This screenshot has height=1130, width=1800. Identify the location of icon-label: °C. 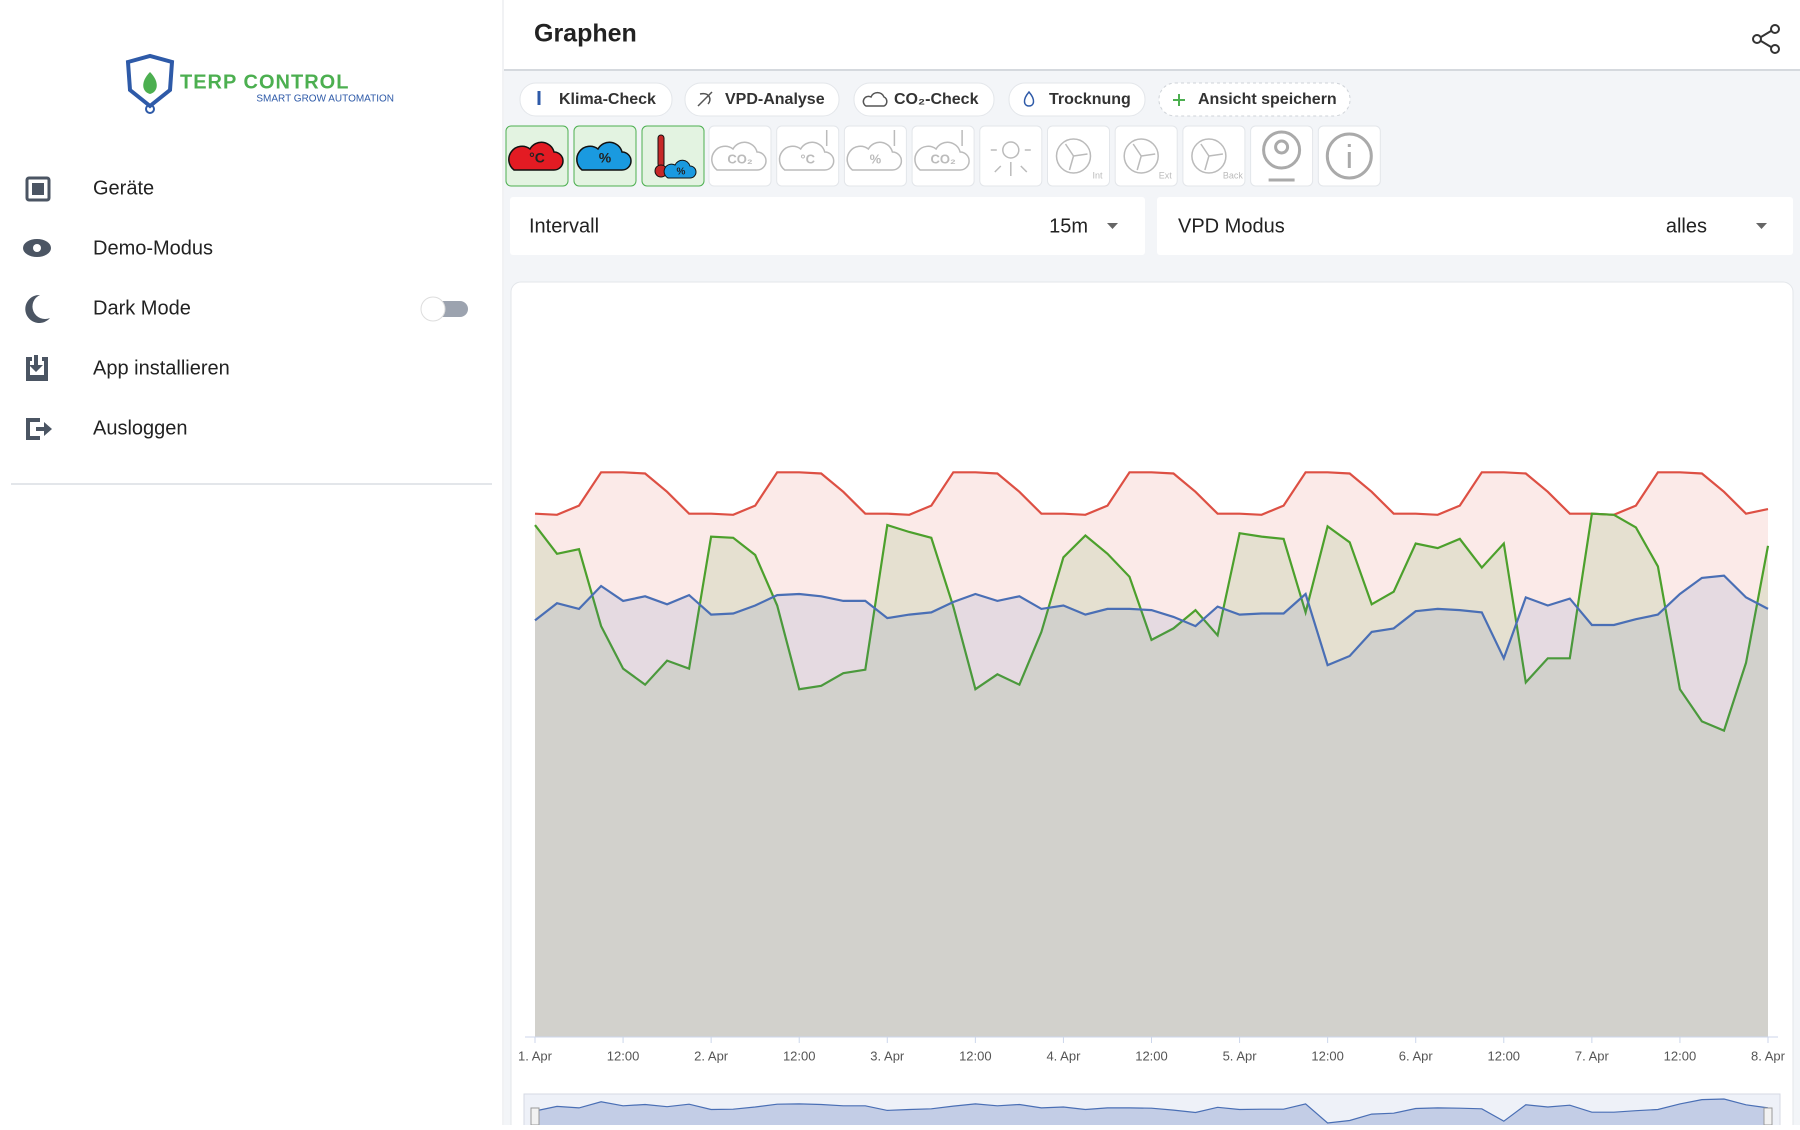
(537, 158).